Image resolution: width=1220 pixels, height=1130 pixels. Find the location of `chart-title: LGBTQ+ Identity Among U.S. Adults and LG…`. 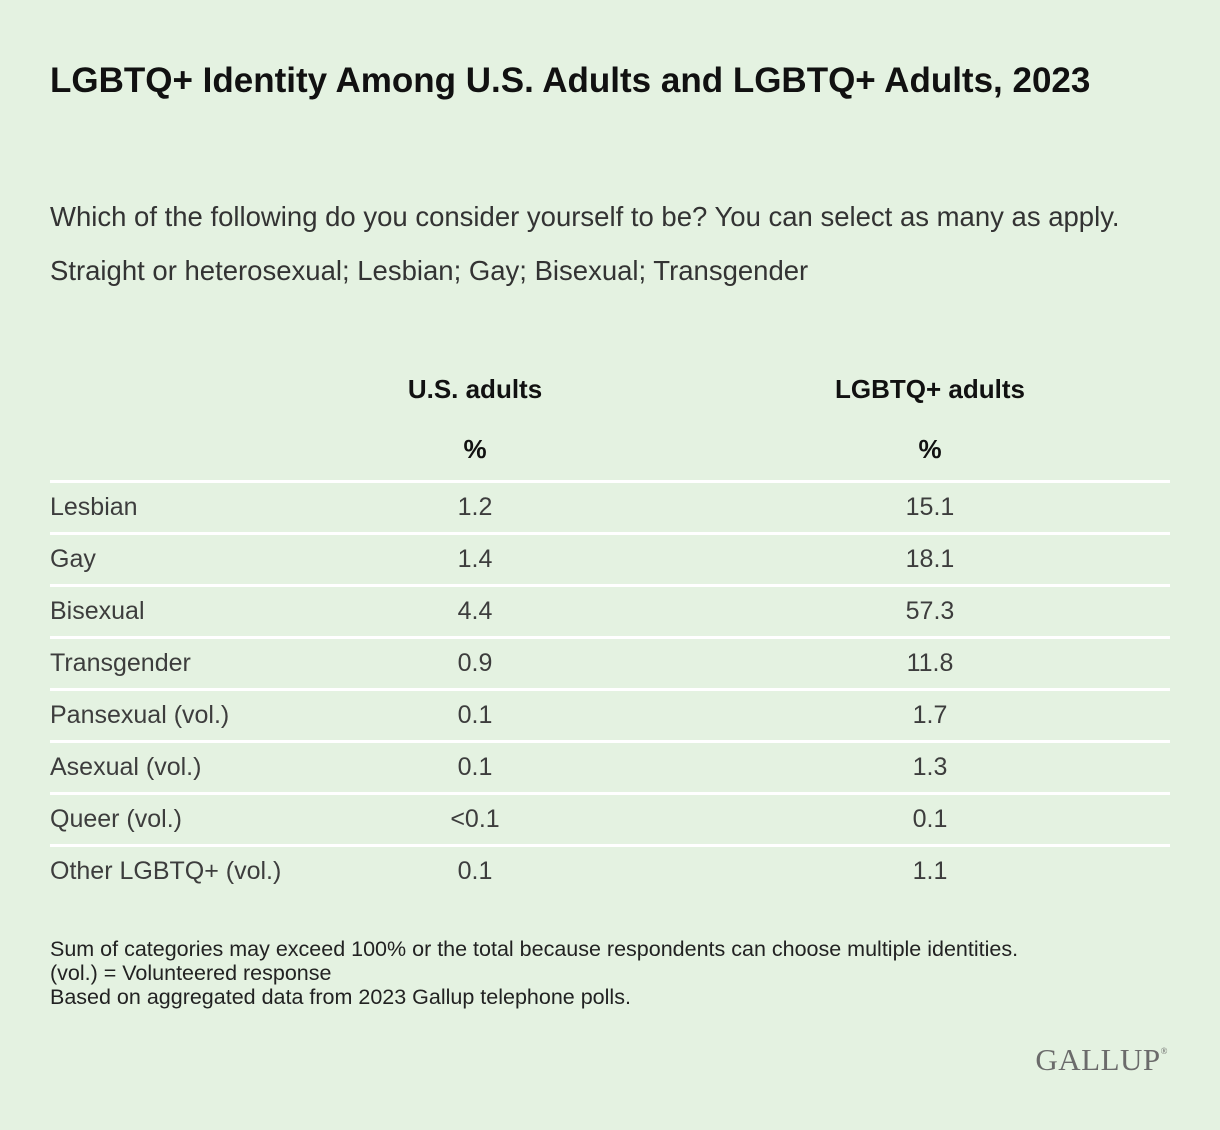

chart-title: LGBTQ+ Identity Among U.S. Adults and LG… is located at coordinates (570, 80).